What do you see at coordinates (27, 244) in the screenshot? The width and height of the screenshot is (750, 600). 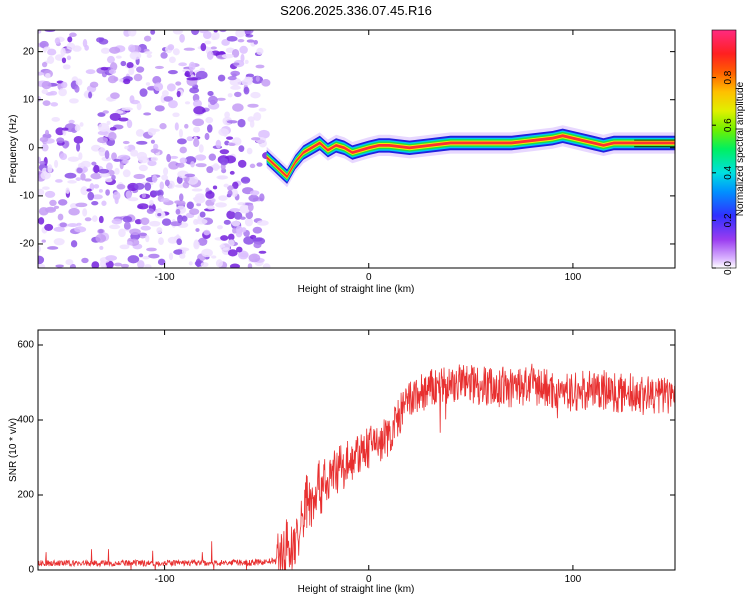 I see `spectrogram-ytick-label: -20` at bounding box center [27, 244].